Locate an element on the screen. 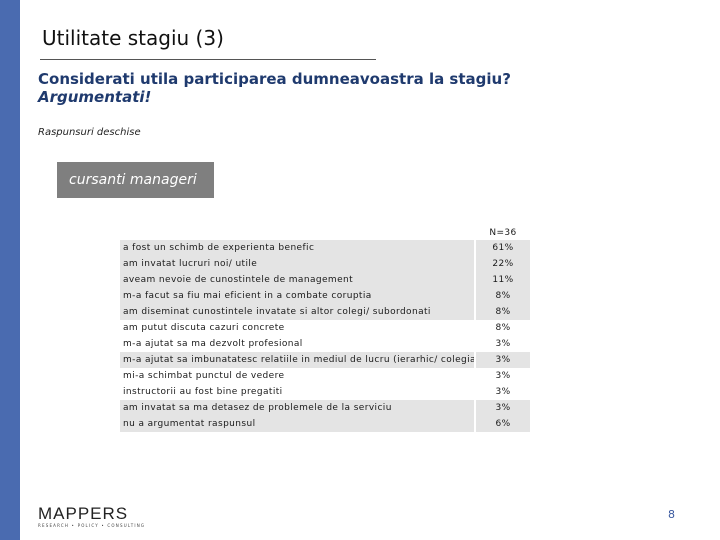 The height and width of the screenshot is (540, 720). row-label: am invatat lucruri noi/ utile is located at coordinates (297, 264).